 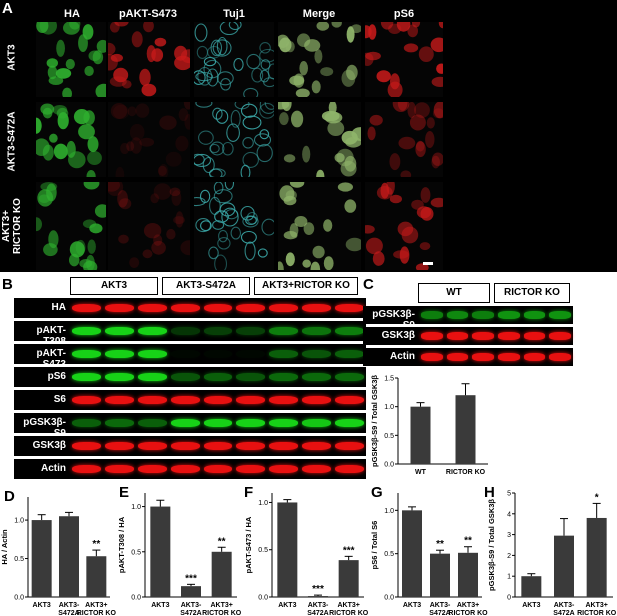 What do you see at coordinates (454, 293) in the screenshot?
I see `group-header: WT` at bounding box center [454, 293].